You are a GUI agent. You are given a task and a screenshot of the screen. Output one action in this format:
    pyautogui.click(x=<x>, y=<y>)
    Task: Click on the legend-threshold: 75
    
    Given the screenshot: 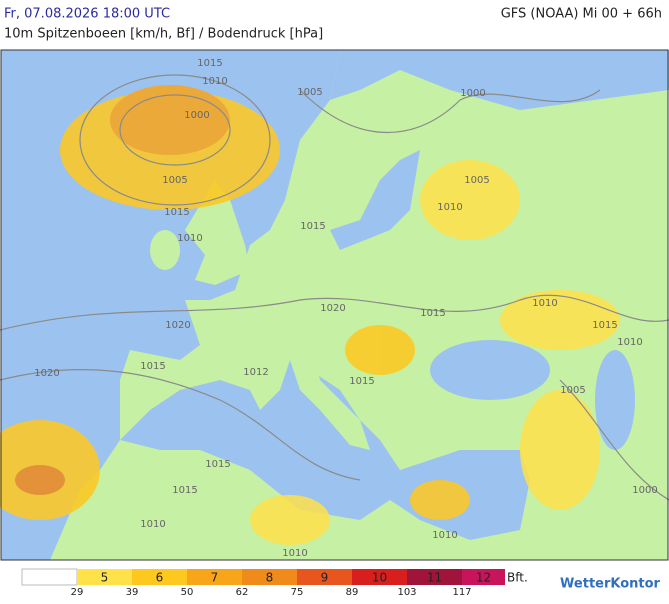 What is the action you would take?
    pyautogui.click(x=297, y=592)
    